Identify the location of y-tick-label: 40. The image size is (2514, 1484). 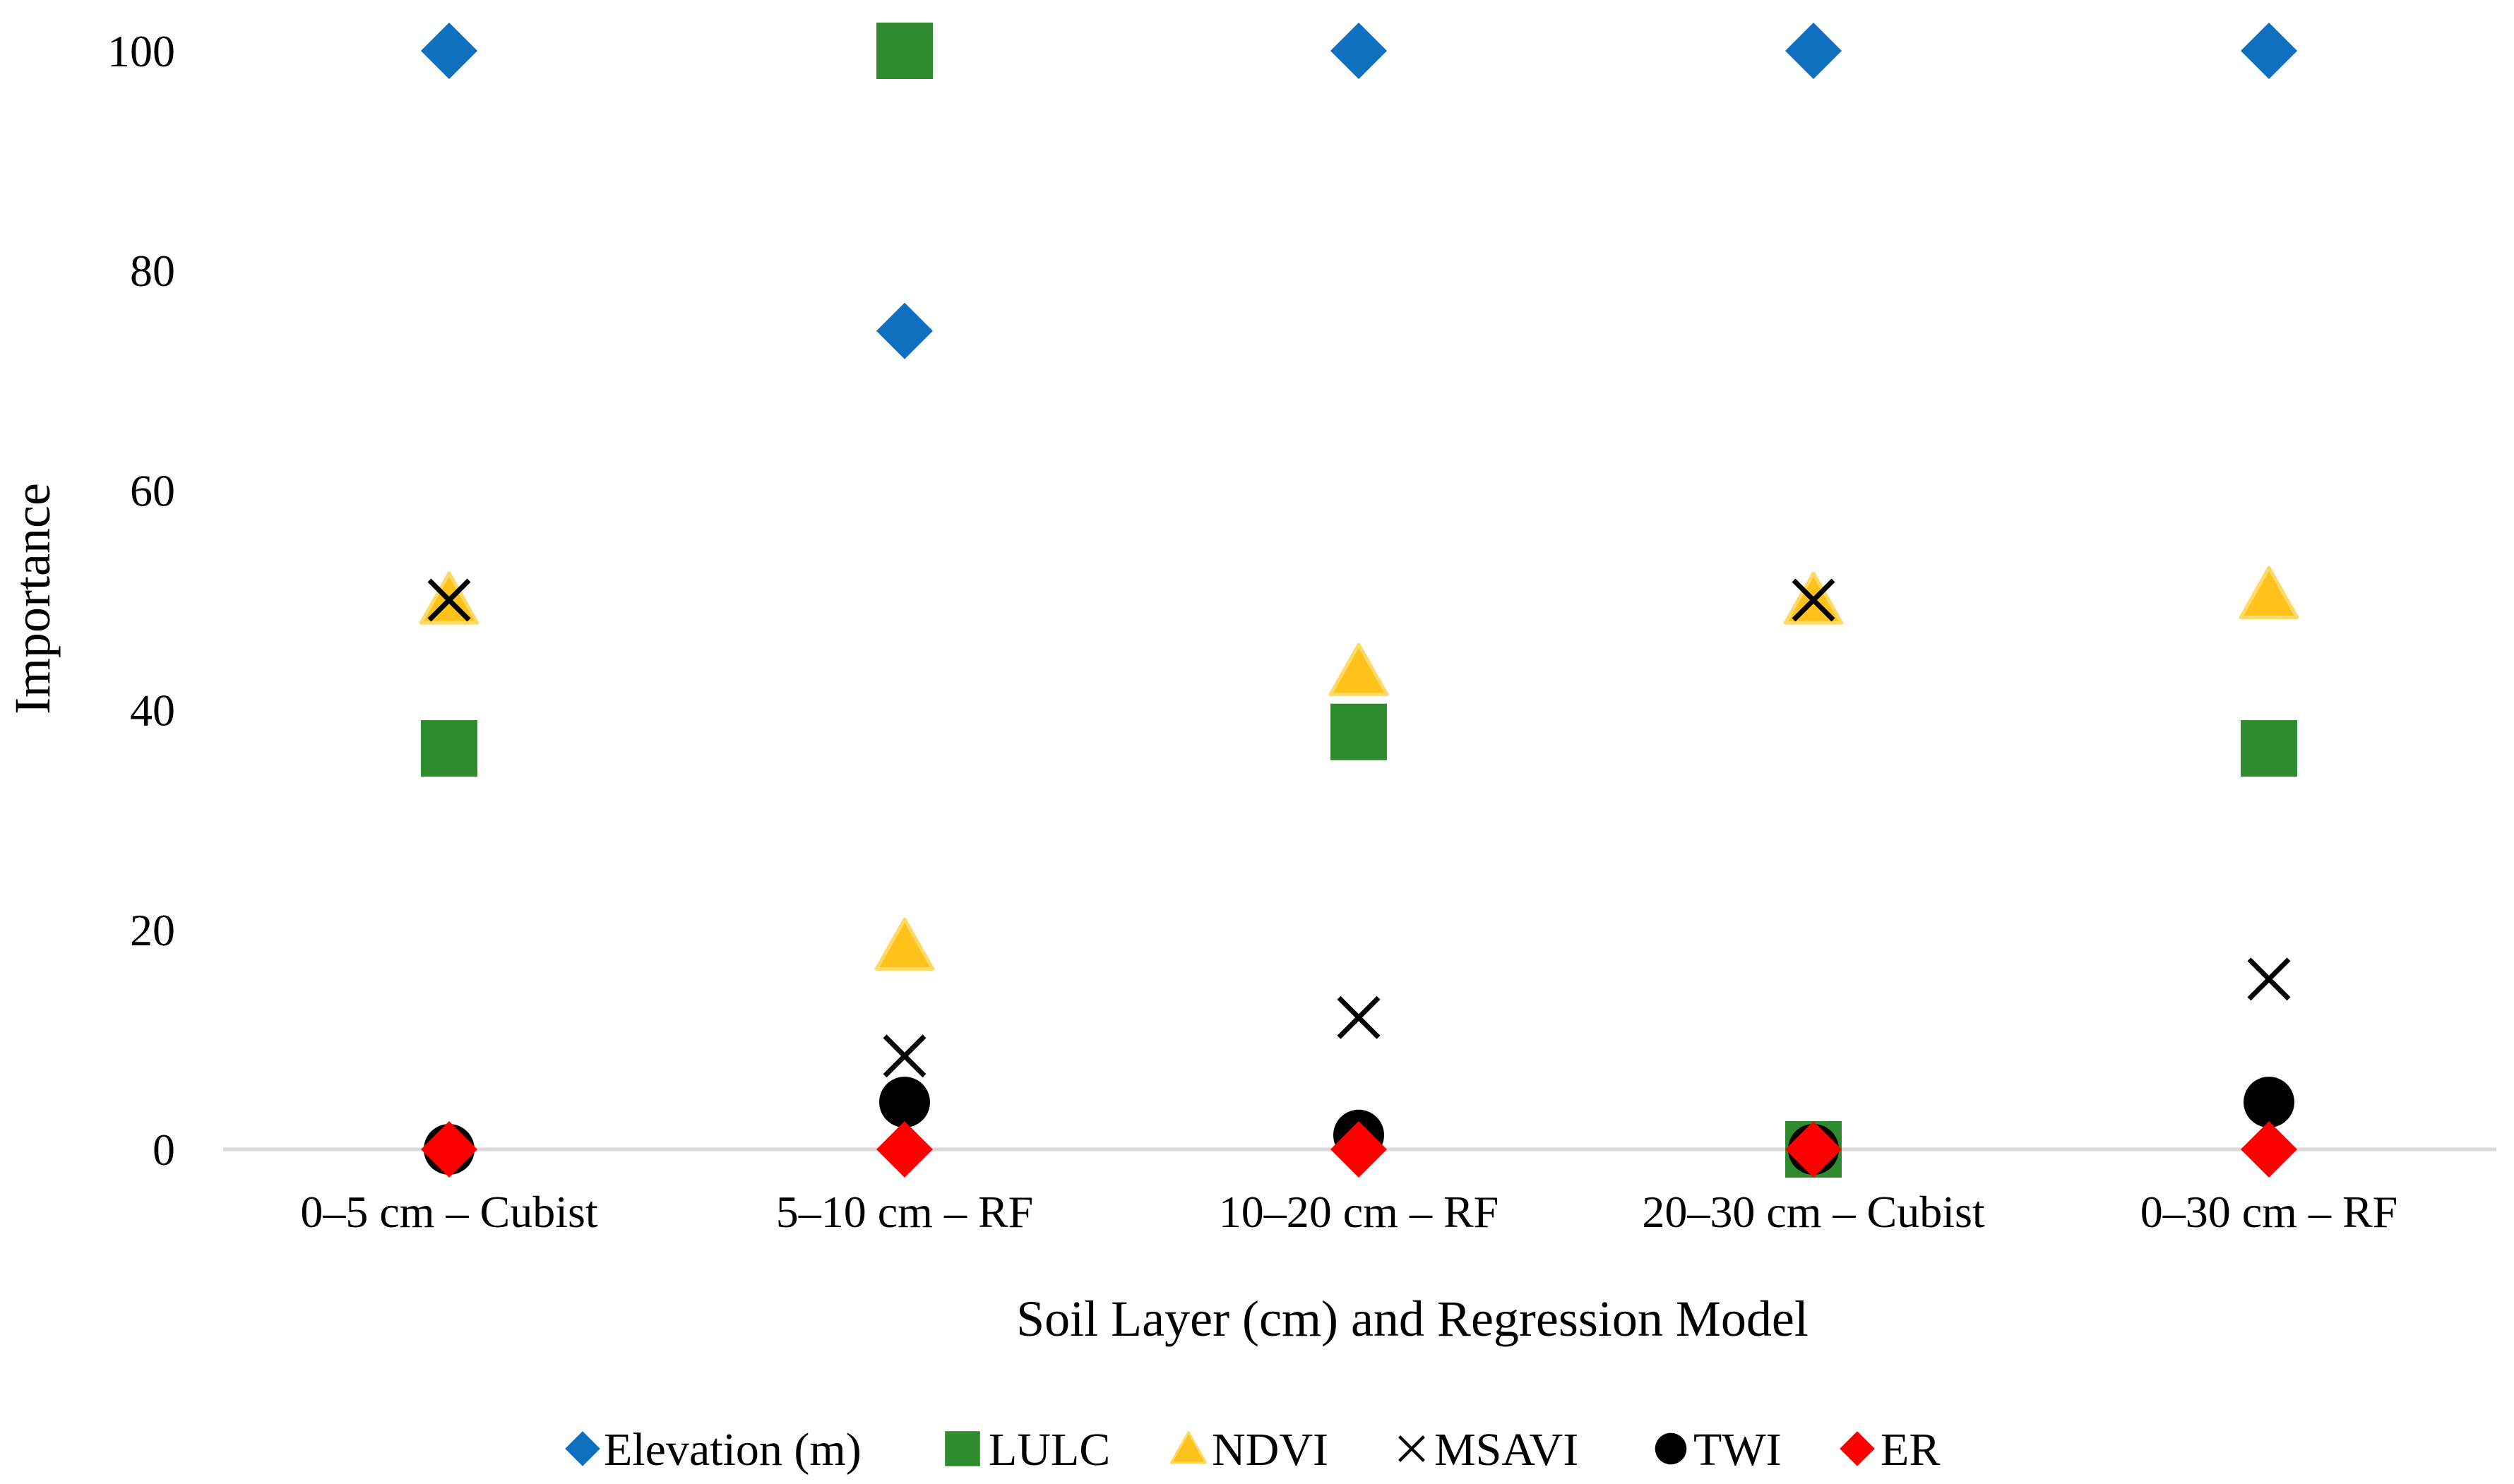
(153, 711).